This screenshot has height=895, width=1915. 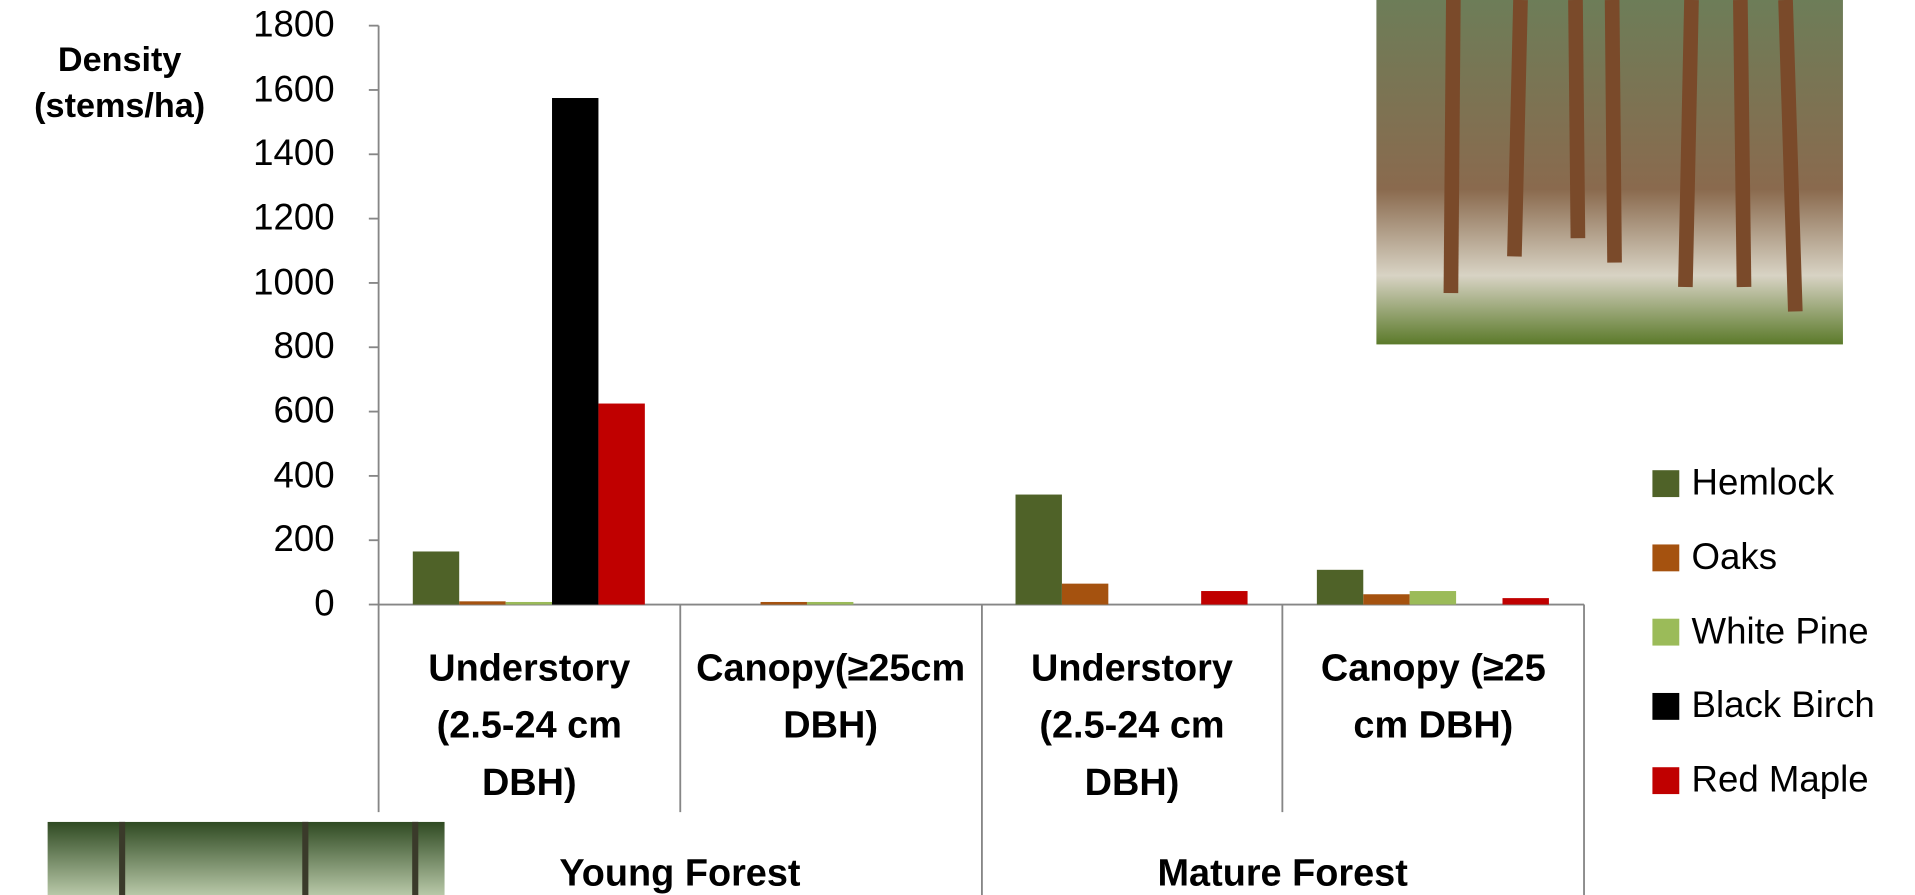 I want to click on y-axis-label-line: (stems/ha), so click(x=120, y=105).